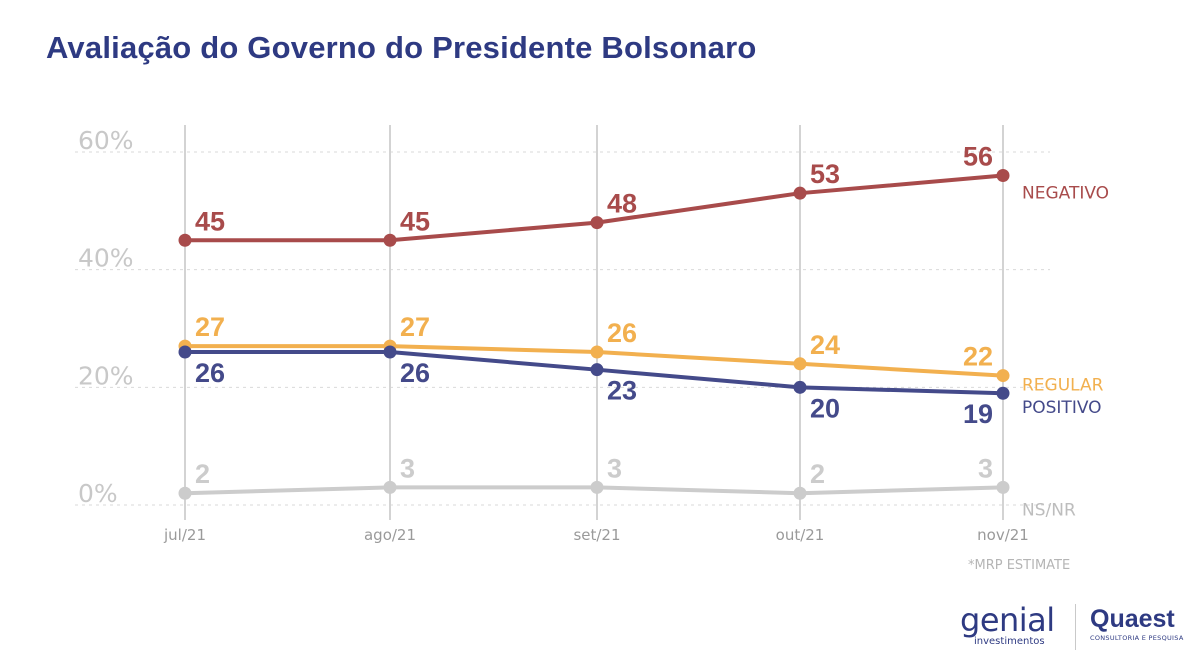 This screenshot has width=1200, height=666. I want to click on series-regular: 27 27 26 24 22 REGULAR, so click(641, 354).